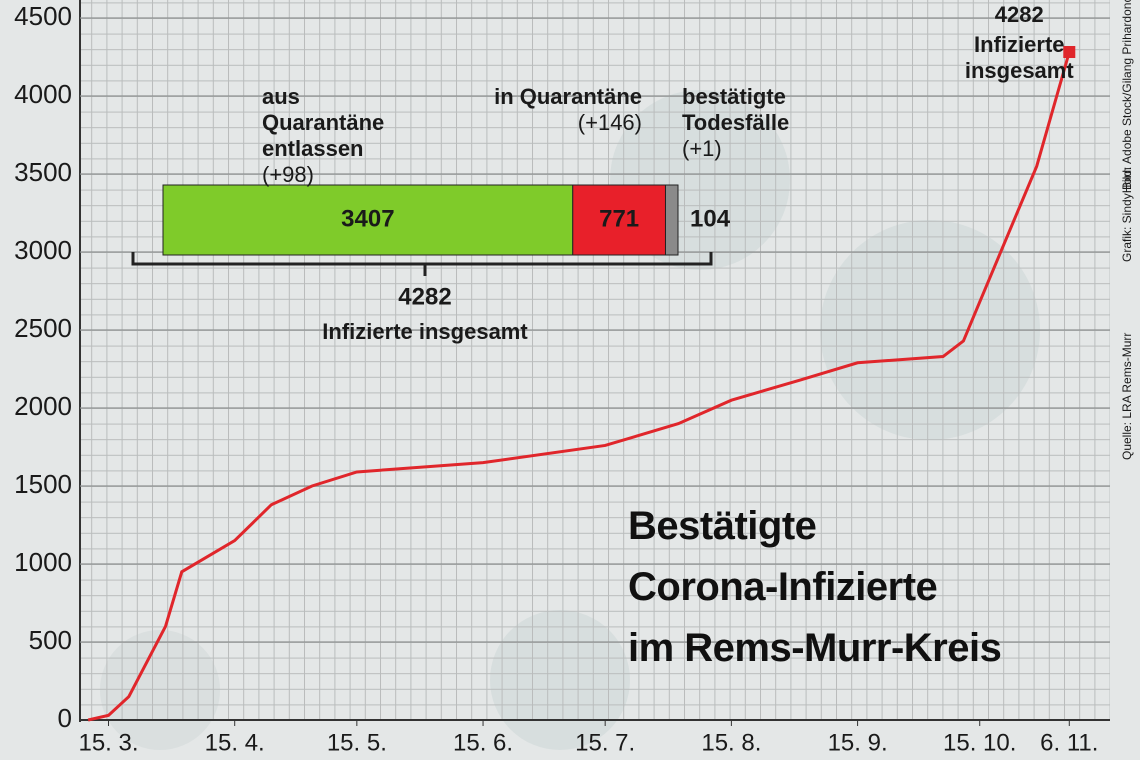 Image resolution: width=1140 pixels, height=760 pixels. Describe the element at coordinates (702, 148) in the screenshot. I see `segment-change: (+1)` at that location.